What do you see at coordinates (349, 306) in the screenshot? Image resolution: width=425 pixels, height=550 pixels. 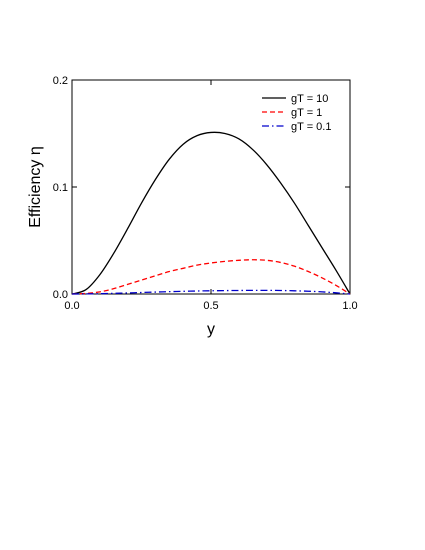 I see `x-tick-label: 1.0` at bounding box center [349, 306].